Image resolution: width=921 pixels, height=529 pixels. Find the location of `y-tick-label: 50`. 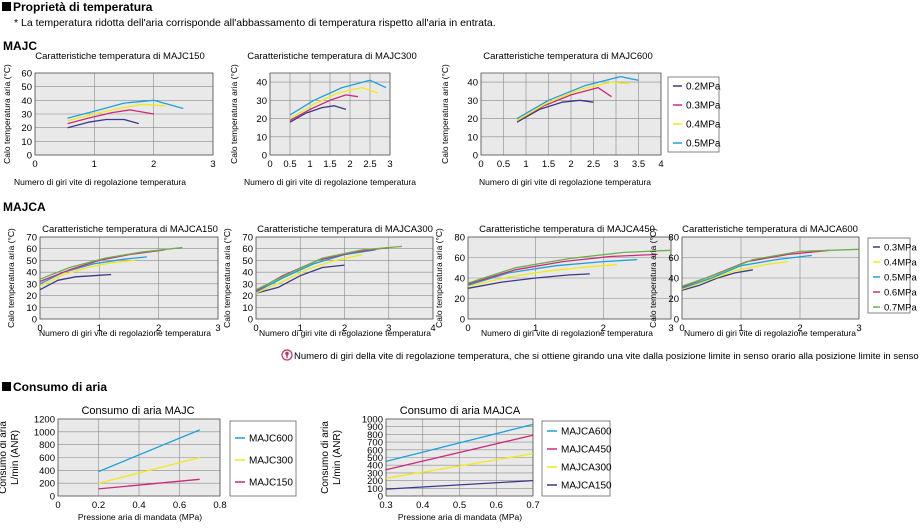

y-tick-label: 50 is located at coordinates (31, 261).